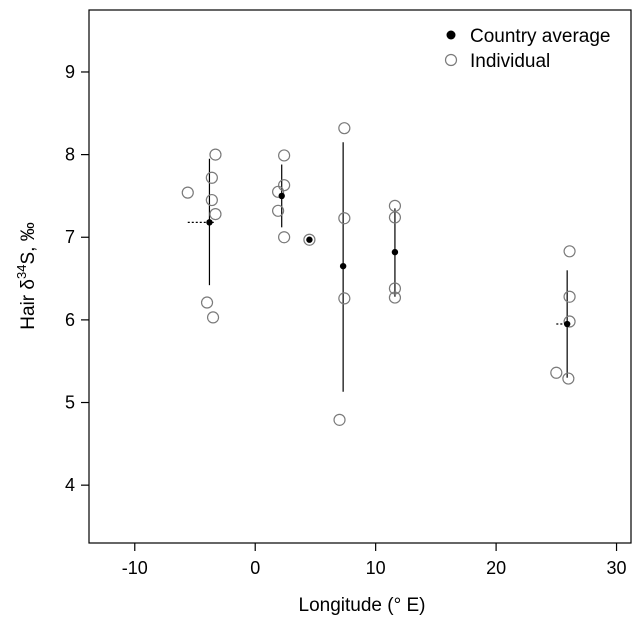 The image size is (633, 619). I want to click on legend-marker-individual, so click(451, 60).